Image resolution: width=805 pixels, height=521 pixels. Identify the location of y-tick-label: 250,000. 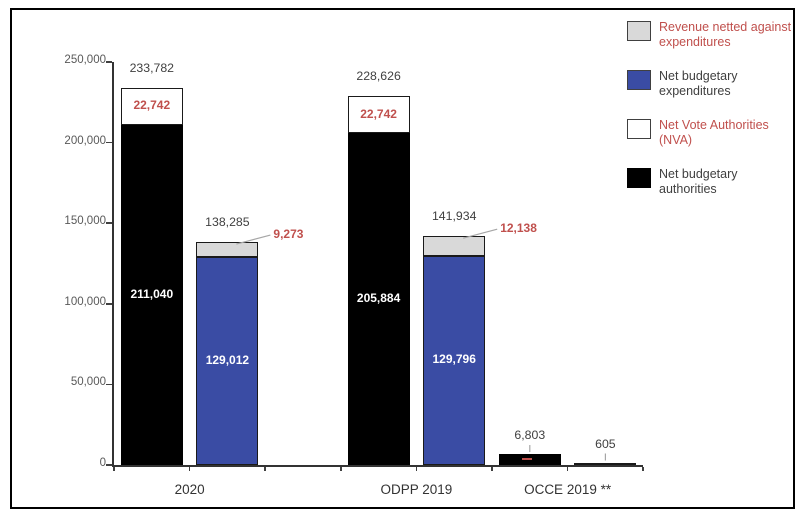
(85, 60).